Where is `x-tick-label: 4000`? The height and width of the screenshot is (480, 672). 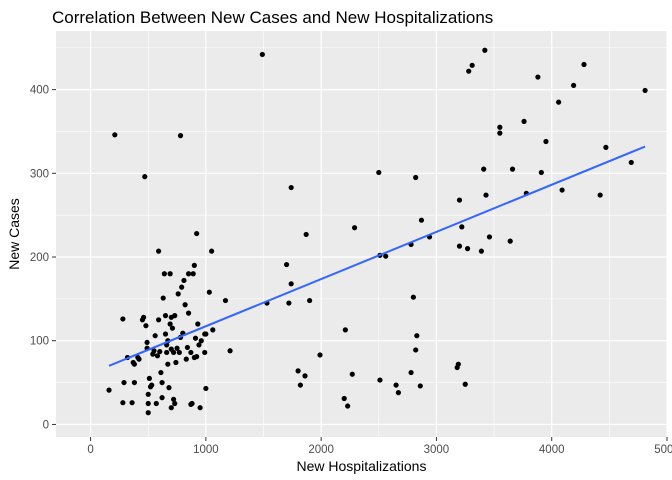
x-tick-label: 4000 is located at coordinates (552, 450).